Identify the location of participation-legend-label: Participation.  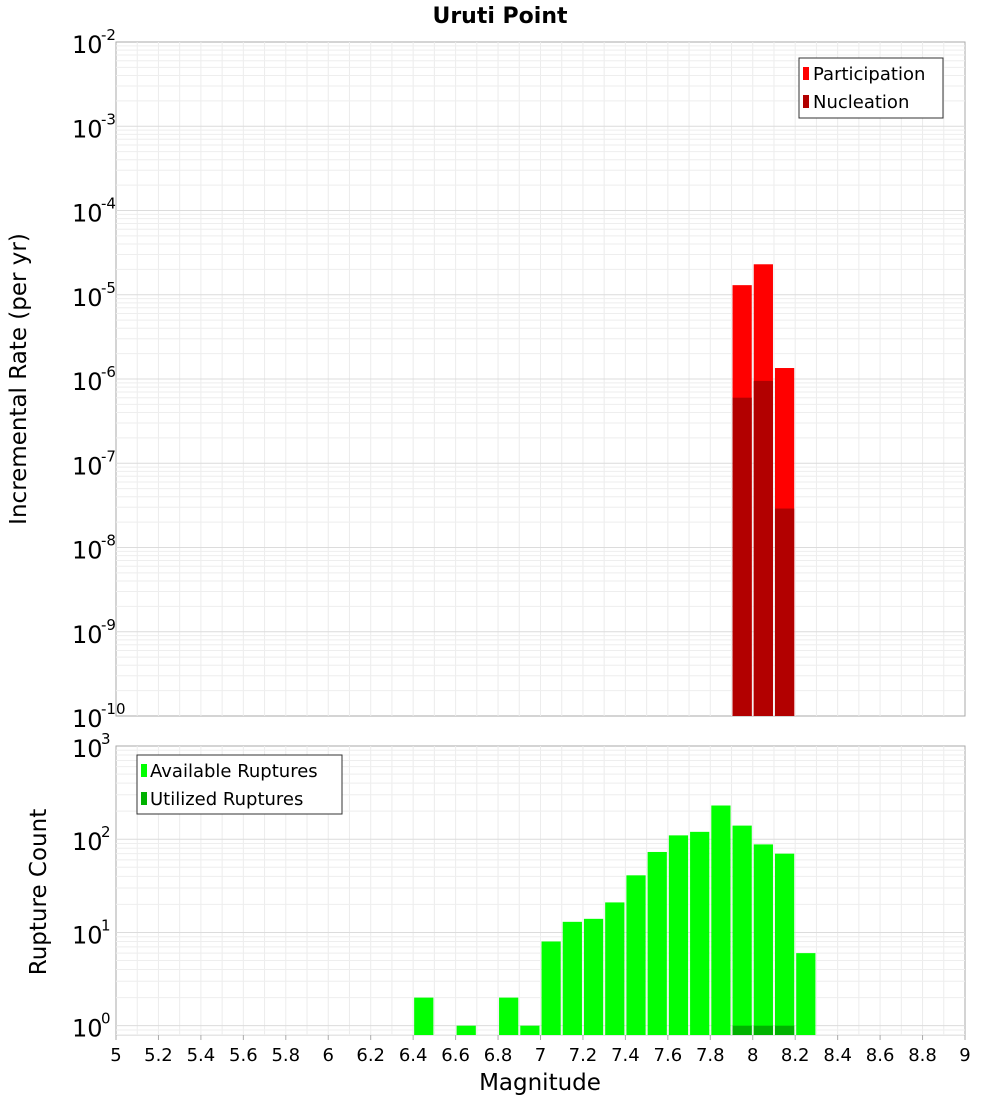
(869, 74).